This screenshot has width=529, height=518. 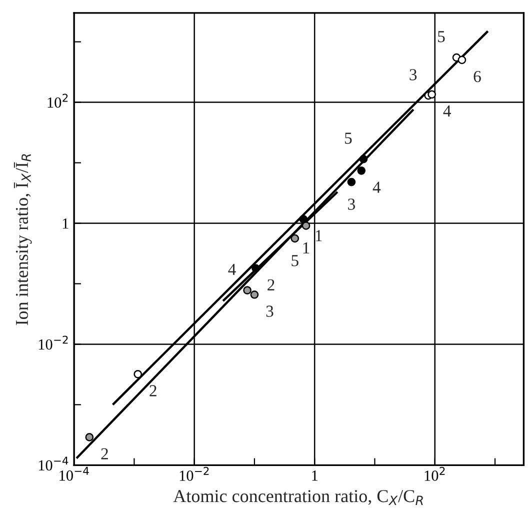 What do you see at coordinates (298, 497) in the screenshot?
I see `x-axis-title: Atomic concentration ratio, C$_{X}$/C$_{R}$` at bounding box center [298, 497].